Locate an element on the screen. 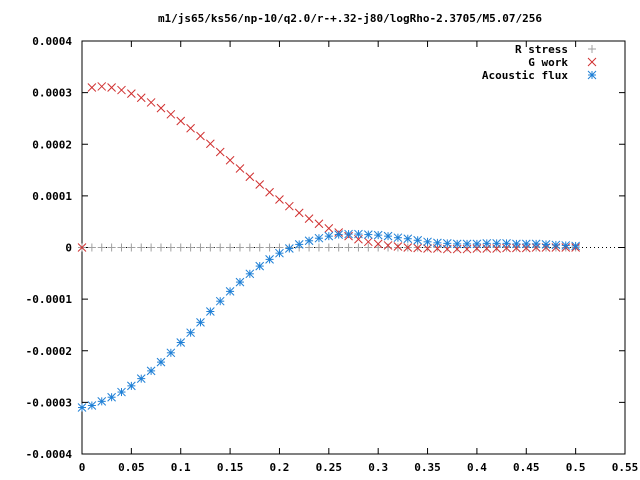  y-tick-label: -0.0001 is located at coordinates (49, 299).